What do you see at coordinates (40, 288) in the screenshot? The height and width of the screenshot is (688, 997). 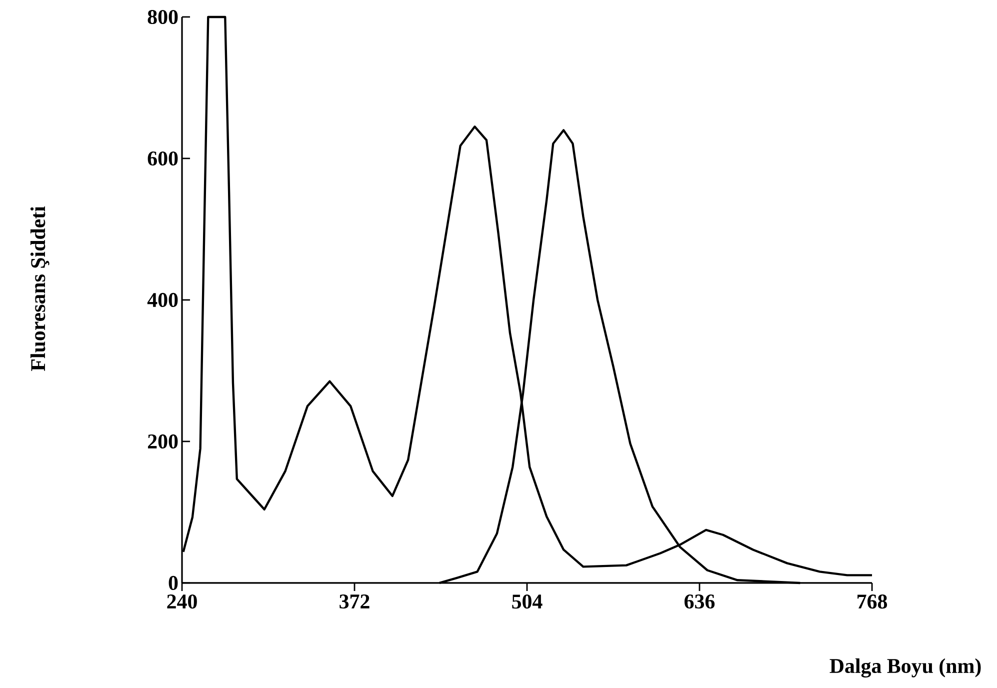 I see `y-axis-title: Fluoresans Şiddeti` at bounding box center [40, 288].